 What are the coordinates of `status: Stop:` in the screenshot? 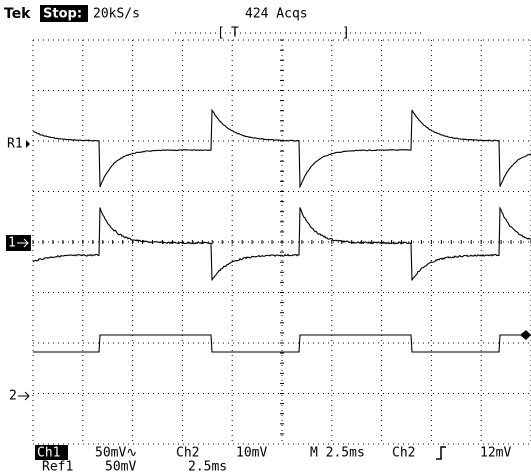 It's located at (62, 14).